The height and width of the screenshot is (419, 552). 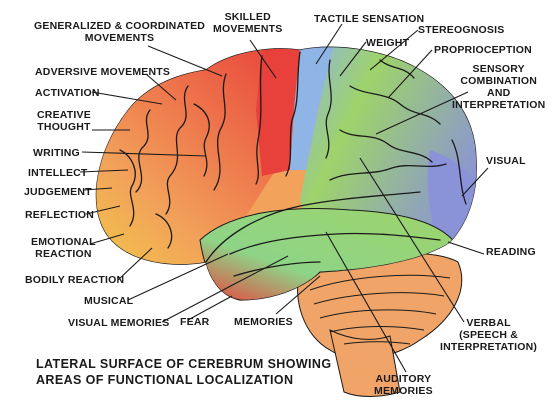 What do you see at coordinates (98, 189) in the screenshot?
I see `leader-judgement` at bounding box center [98, 189].